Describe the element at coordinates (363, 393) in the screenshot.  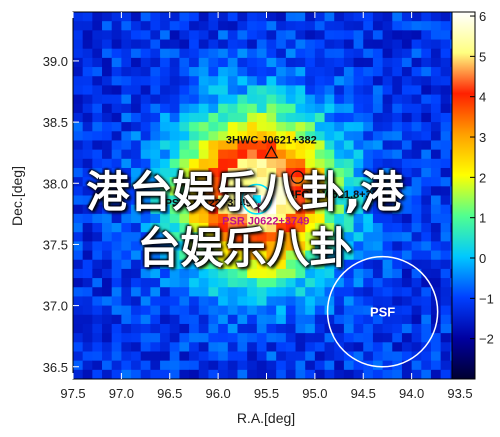
I see `x-tick-label: 94.5` at that location.